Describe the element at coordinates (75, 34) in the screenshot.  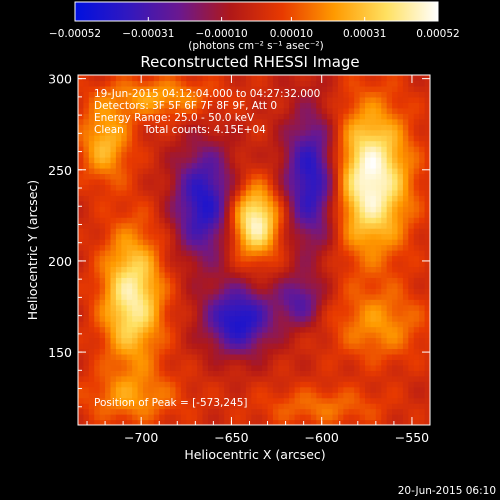
I see `colorbar-tick-label: −0.00052` at that location.